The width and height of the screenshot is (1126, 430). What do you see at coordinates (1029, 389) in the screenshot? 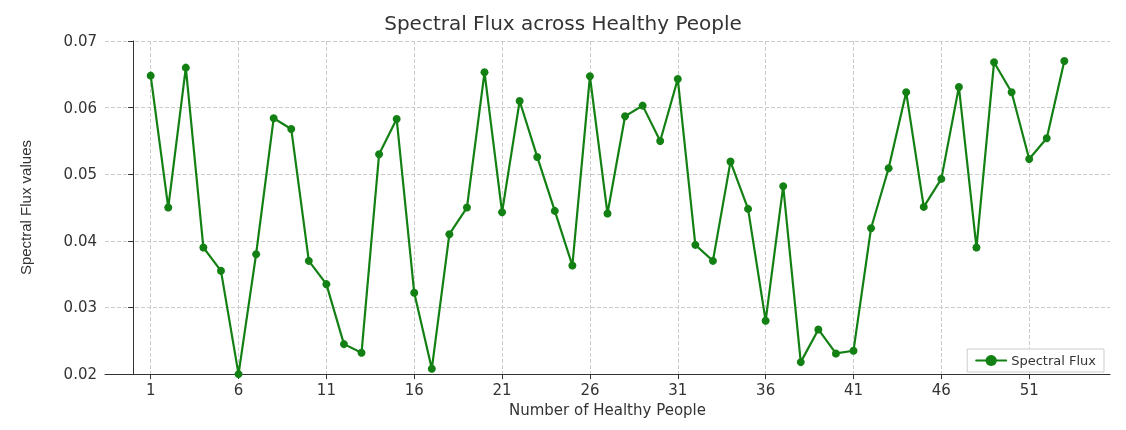
I see `x-tick-label: 51` at bounding box center [1029, 389].